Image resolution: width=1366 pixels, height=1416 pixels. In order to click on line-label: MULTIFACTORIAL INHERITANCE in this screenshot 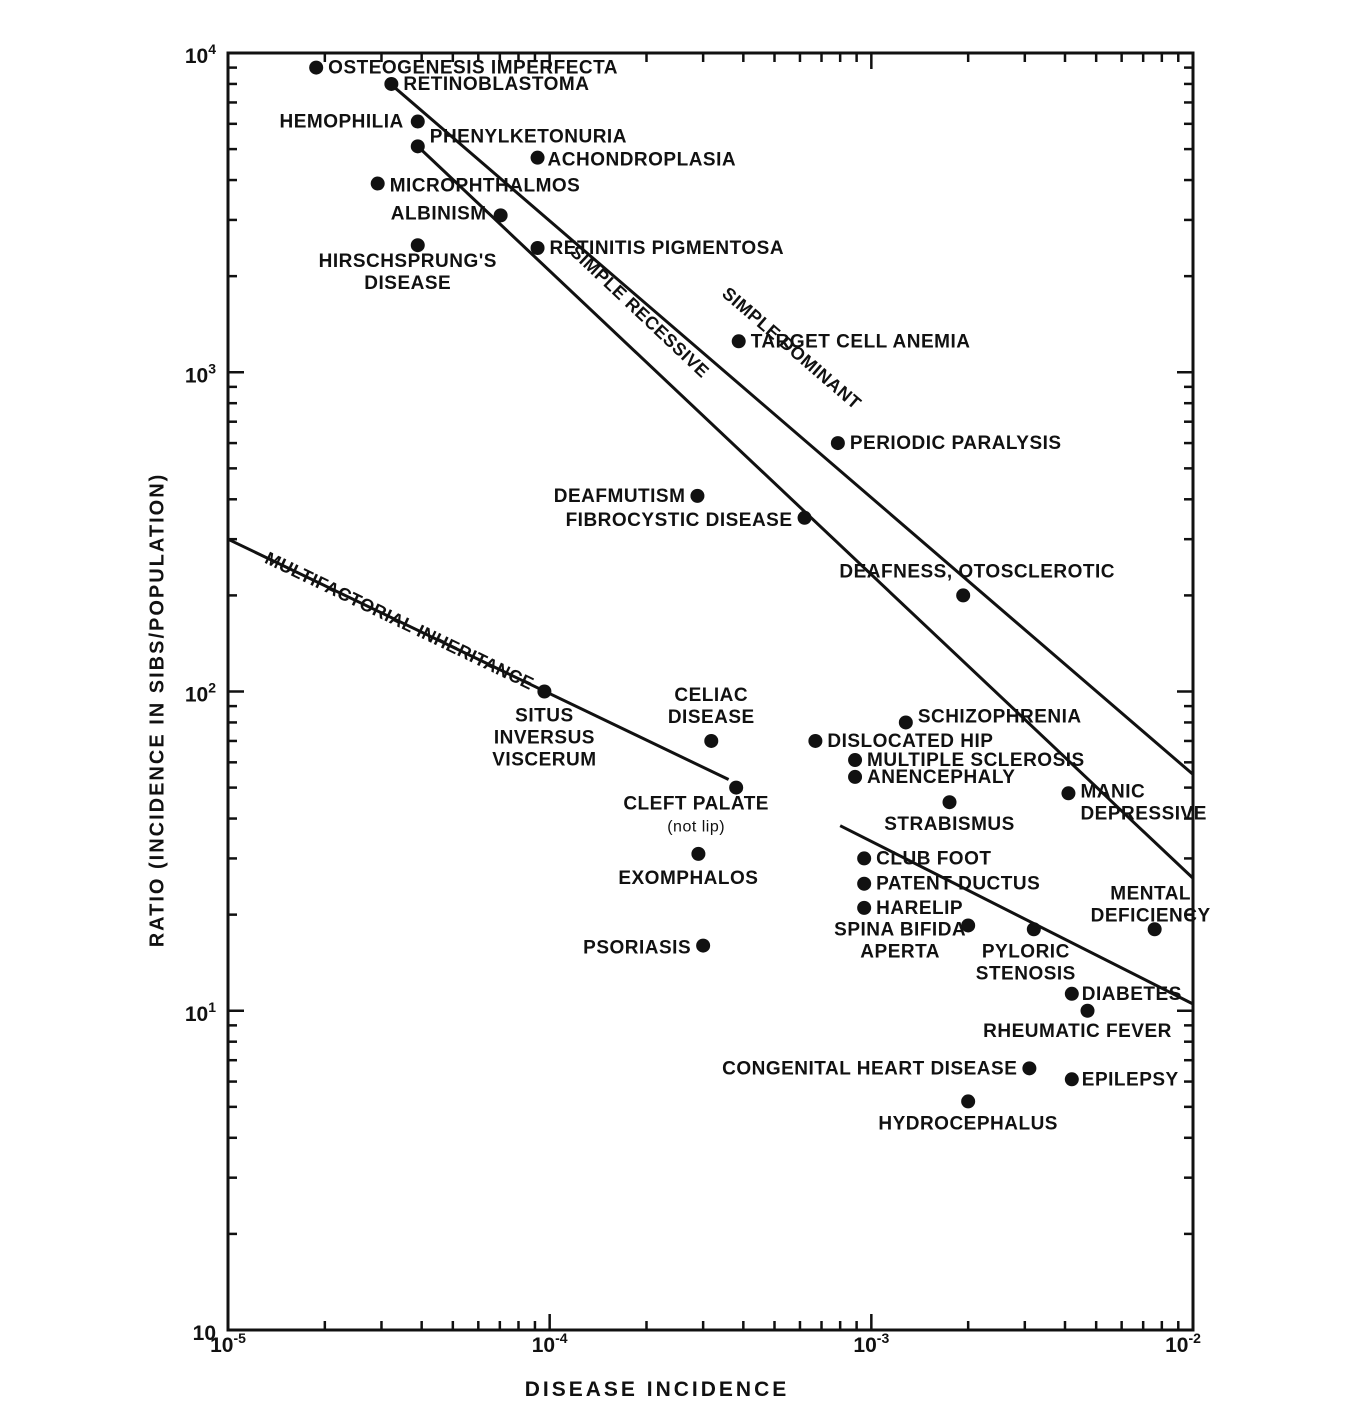, I will do `click(399, 621)`.